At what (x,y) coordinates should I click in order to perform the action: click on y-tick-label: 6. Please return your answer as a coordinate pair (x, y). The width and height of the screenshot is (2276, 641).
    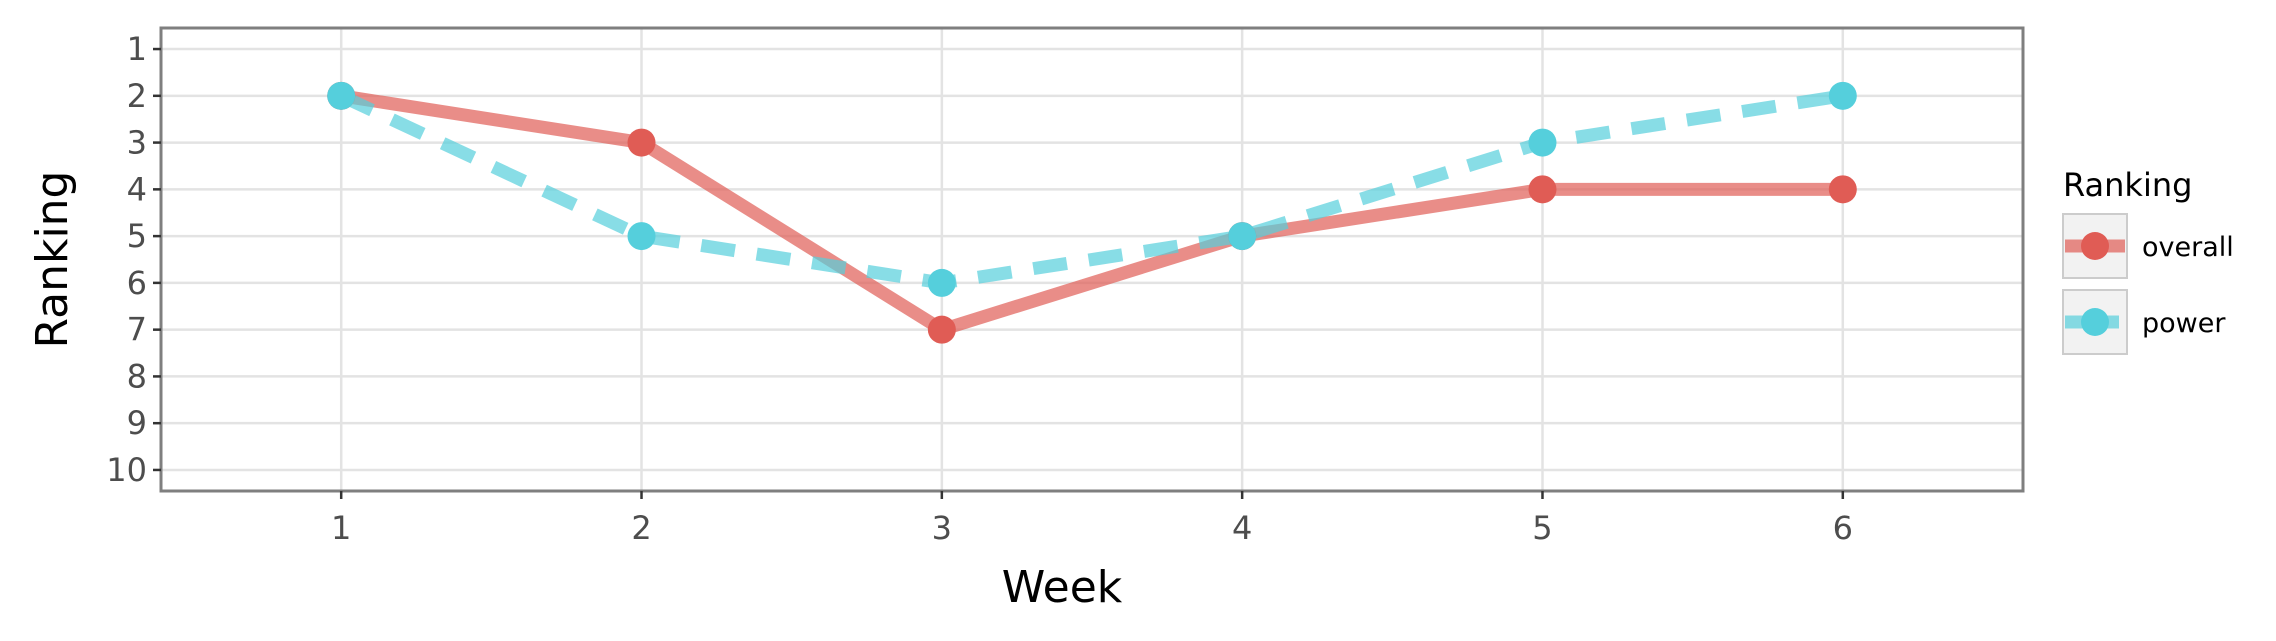
    Looking at the image, I should click on (137, 283).